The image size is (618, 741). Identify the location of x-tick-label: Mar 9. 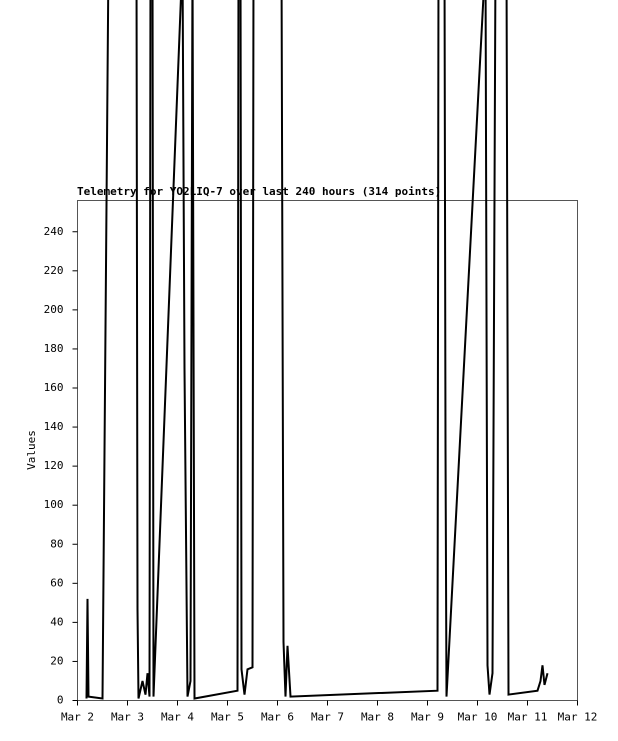
(427, 717).